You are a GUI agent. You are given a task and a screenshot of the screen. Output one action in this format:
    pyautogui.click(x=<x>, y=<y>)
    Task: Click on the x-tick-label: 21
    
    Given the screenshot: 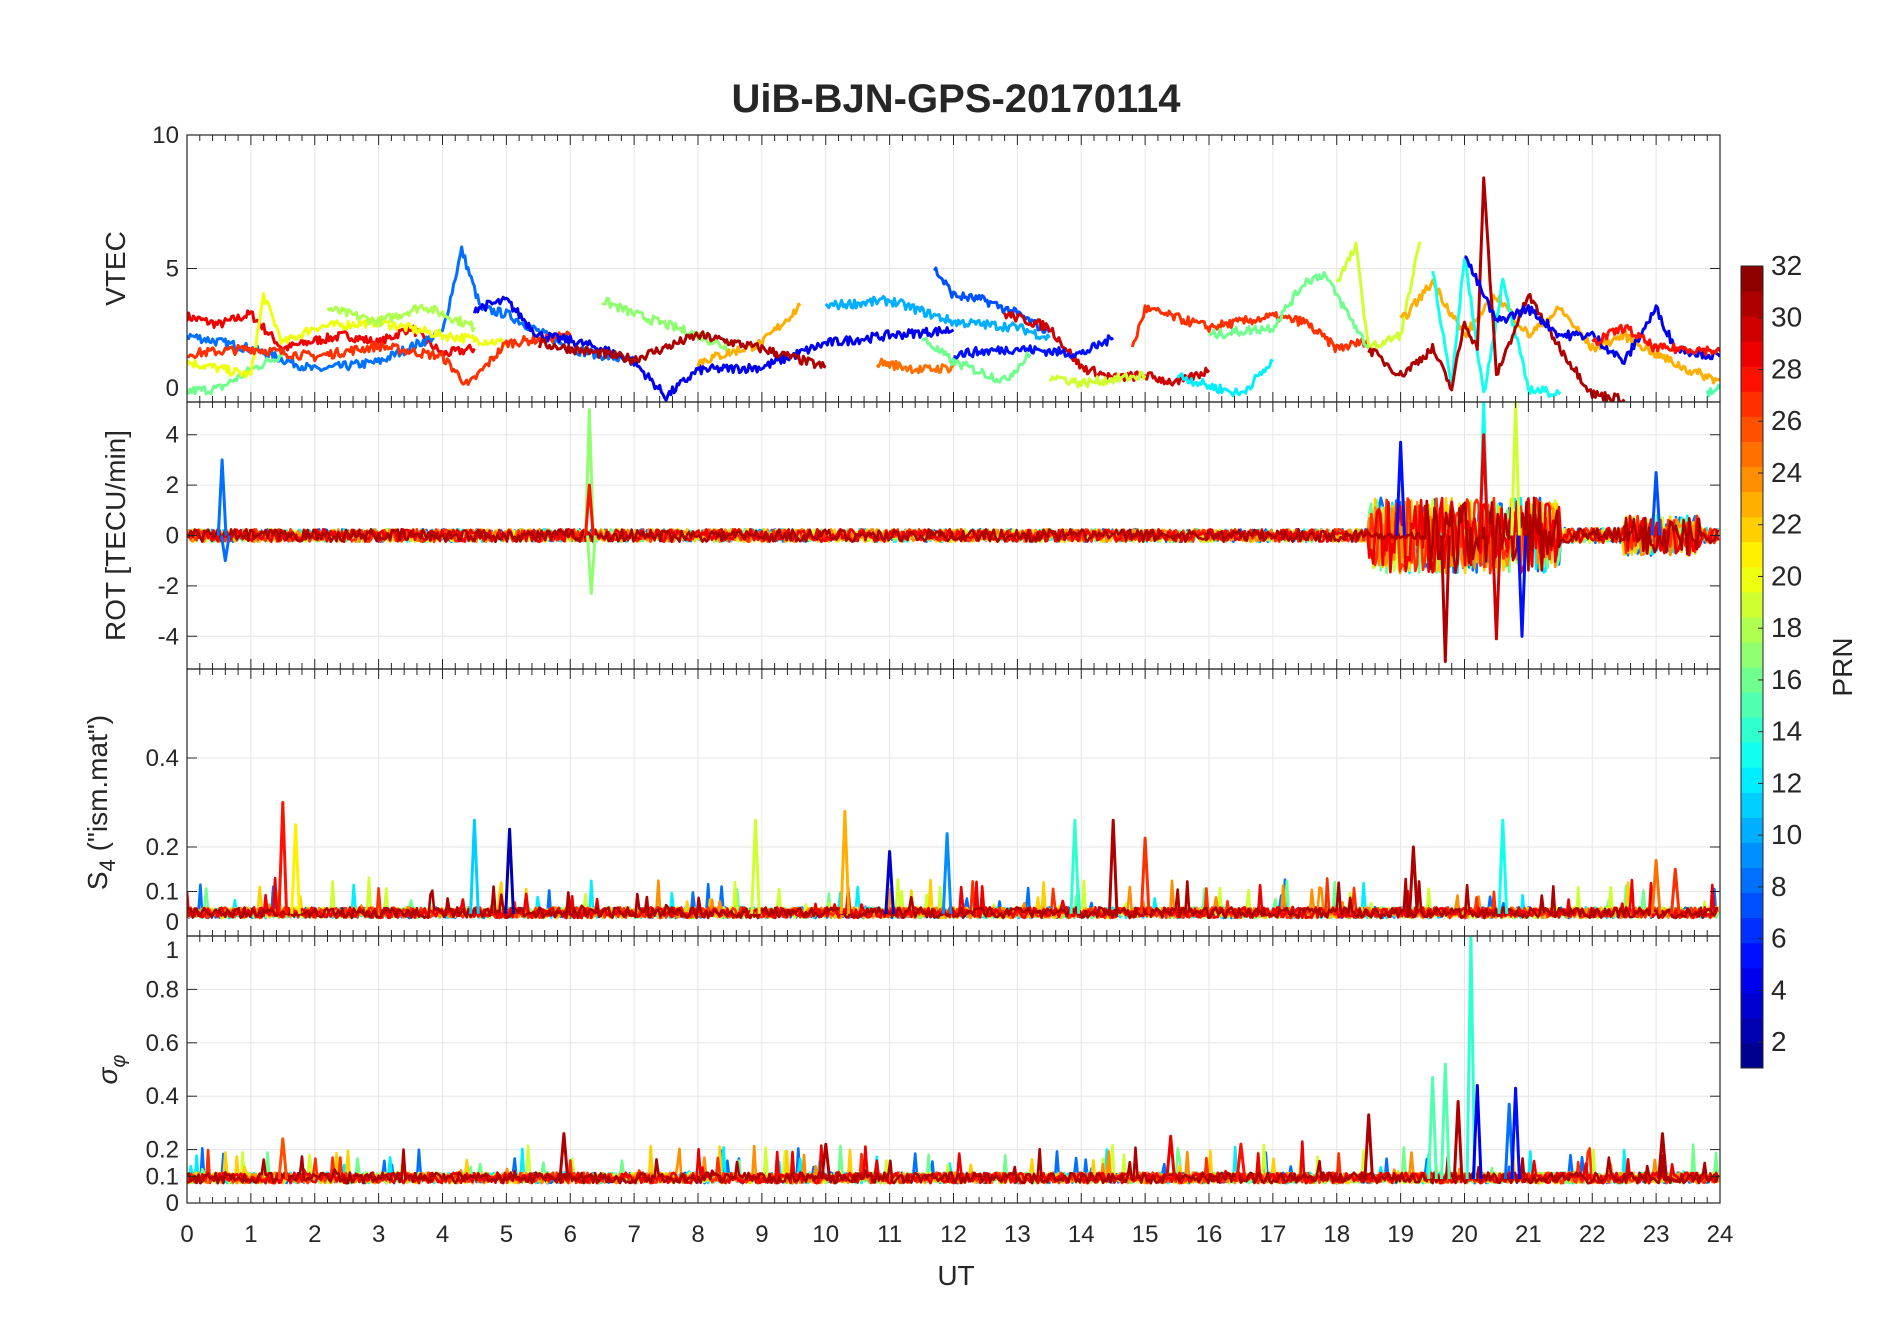 What is the action you would take?
    pyautogui.click(x=1528, y=1234)
    